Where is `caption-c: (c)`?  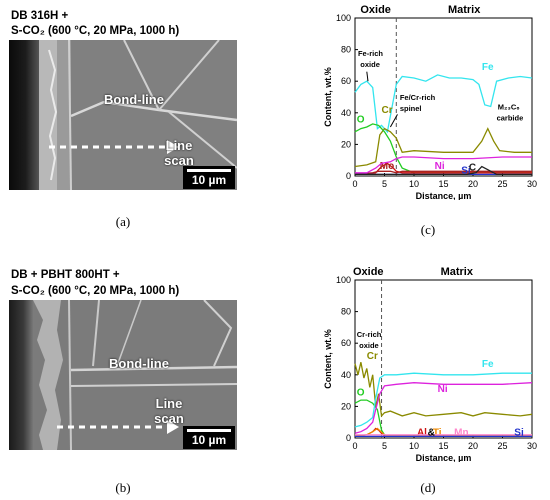
caption-c: (c) is located at coordinates (428, 229).